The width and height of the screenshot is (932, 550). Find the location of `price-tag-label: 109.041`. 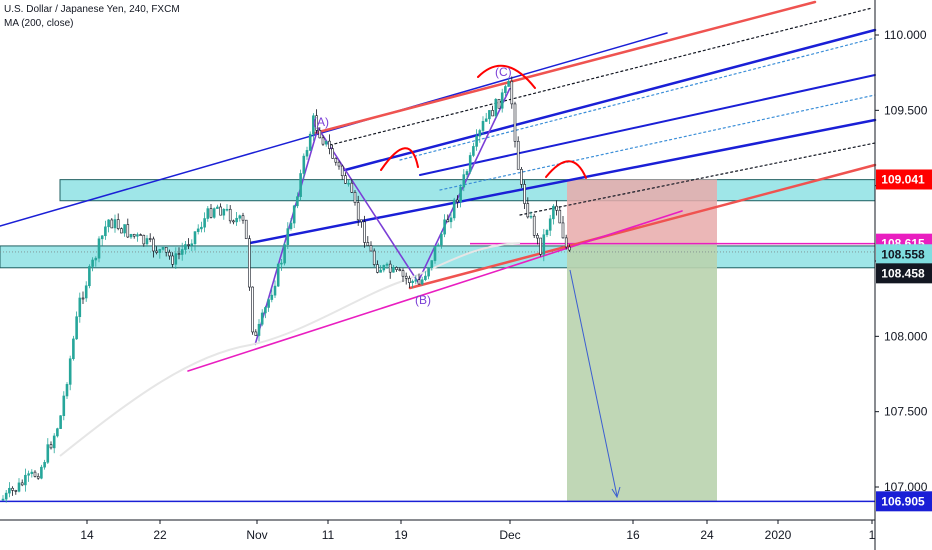

price-tag-label: 109.041 is located at coordinates (903, 179).